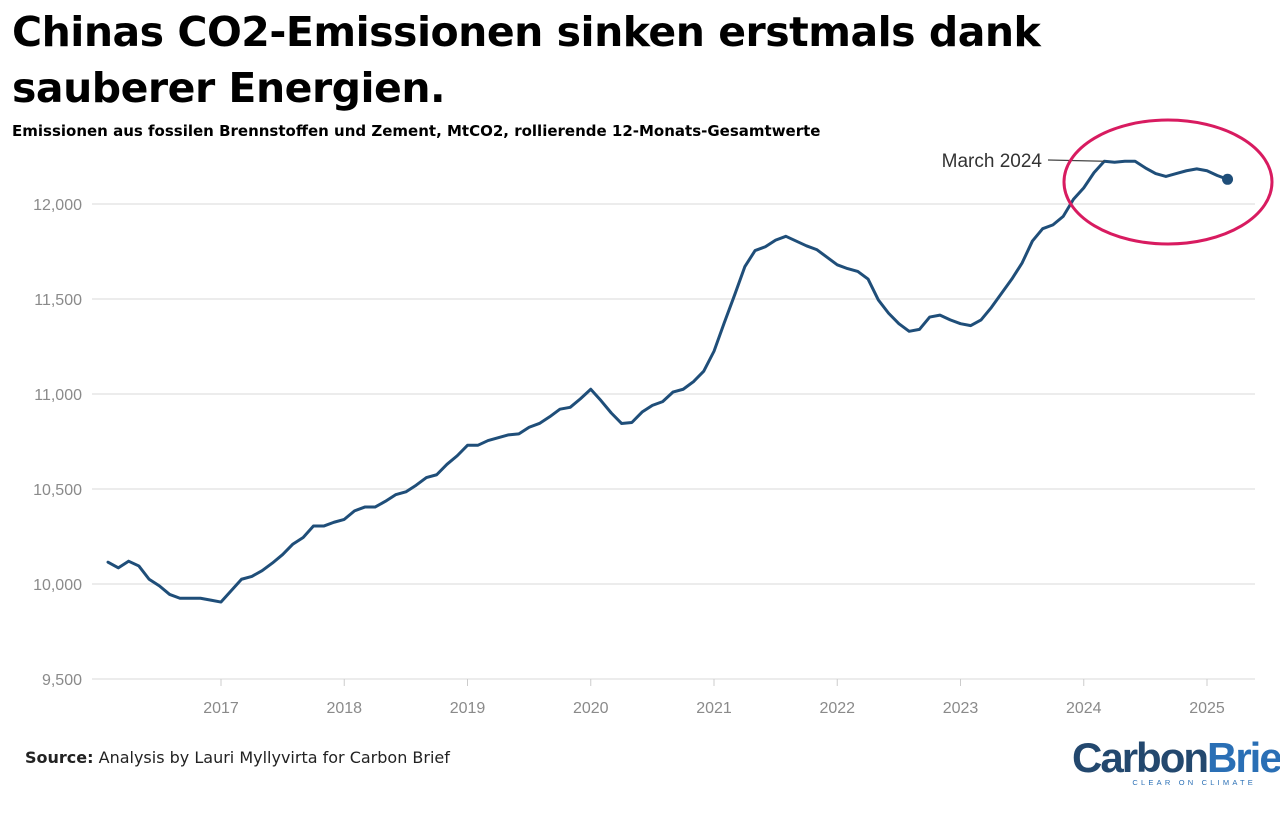 Image resolution: width=1280 pixels, height=818 pixels. Describe the element at coordinates (57, 490) in the screenshot. I see `y-tick-label: 10,500` at that location.